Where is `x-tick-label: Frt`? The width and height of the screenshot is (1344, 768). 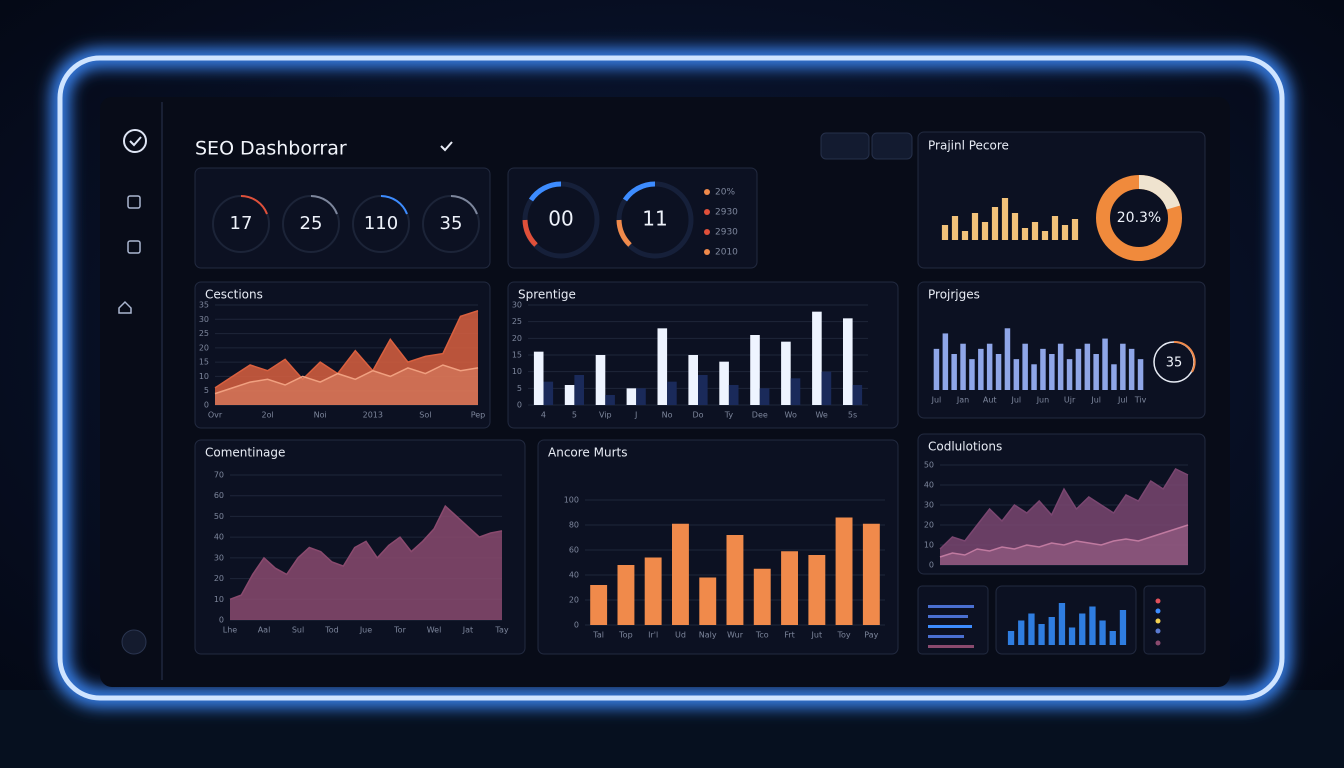 x-tick-label: Frt is located at coordinates (789, 635).